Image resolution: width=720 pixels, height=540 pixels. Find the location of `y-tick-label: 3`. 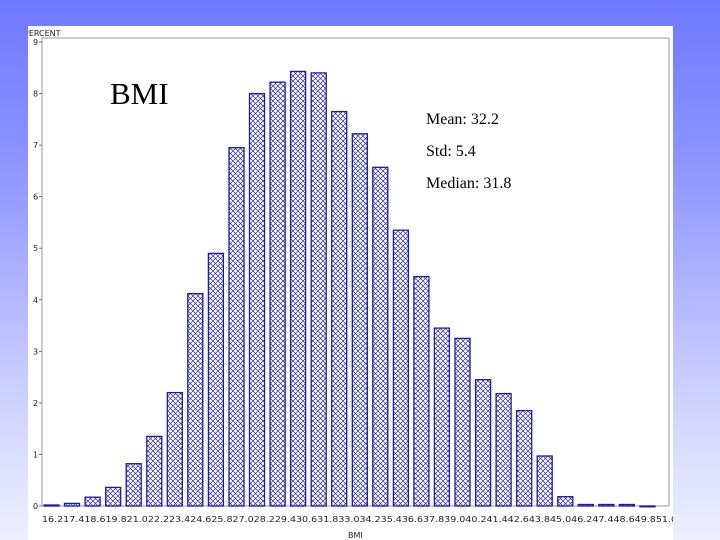

y-tick-label: 3 is located at coordinates (35, 351).